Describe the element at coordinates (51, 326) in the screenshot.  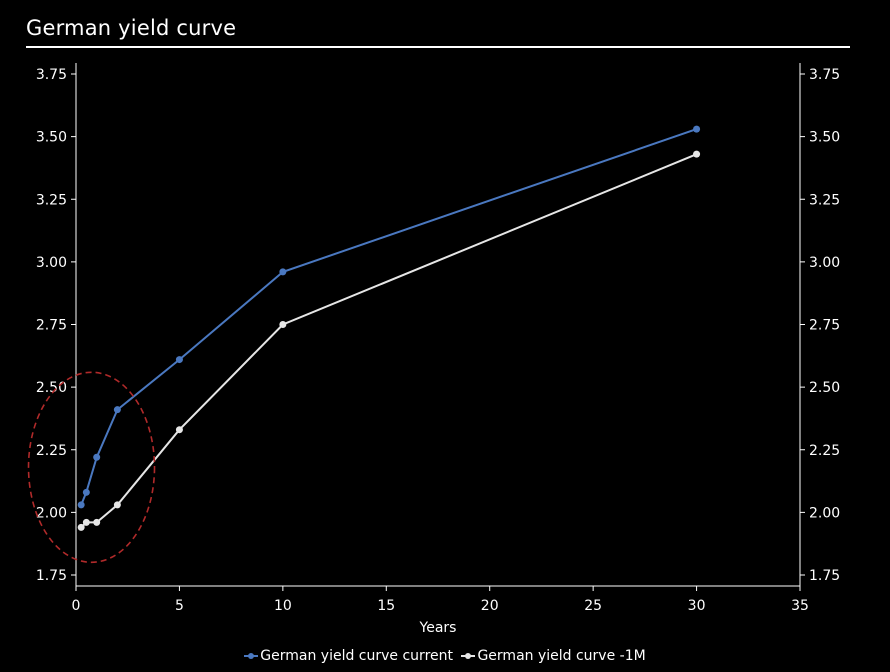
I see `y-tick-label-left: 2.75` at that location.